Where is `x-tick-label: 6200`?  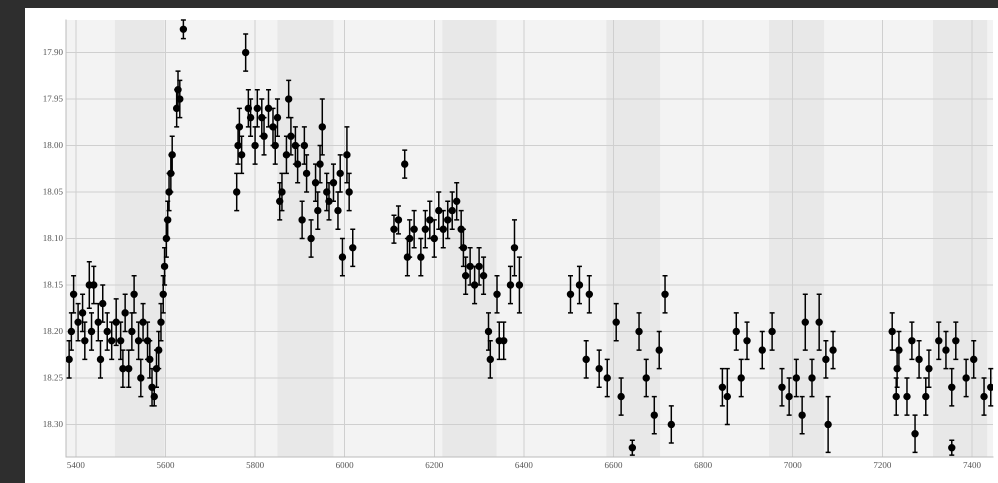
x-tick-label: 6200 is located at coordinates (434, 465).